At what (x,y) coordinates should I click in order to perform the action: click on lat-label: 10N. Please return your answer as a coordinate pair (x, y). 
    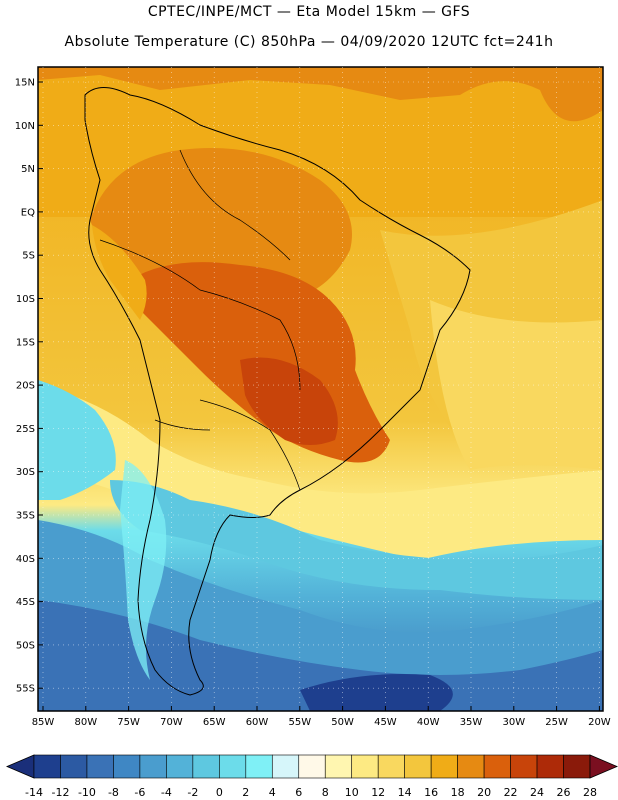
    Looking at the image, I should click on (25, 126).